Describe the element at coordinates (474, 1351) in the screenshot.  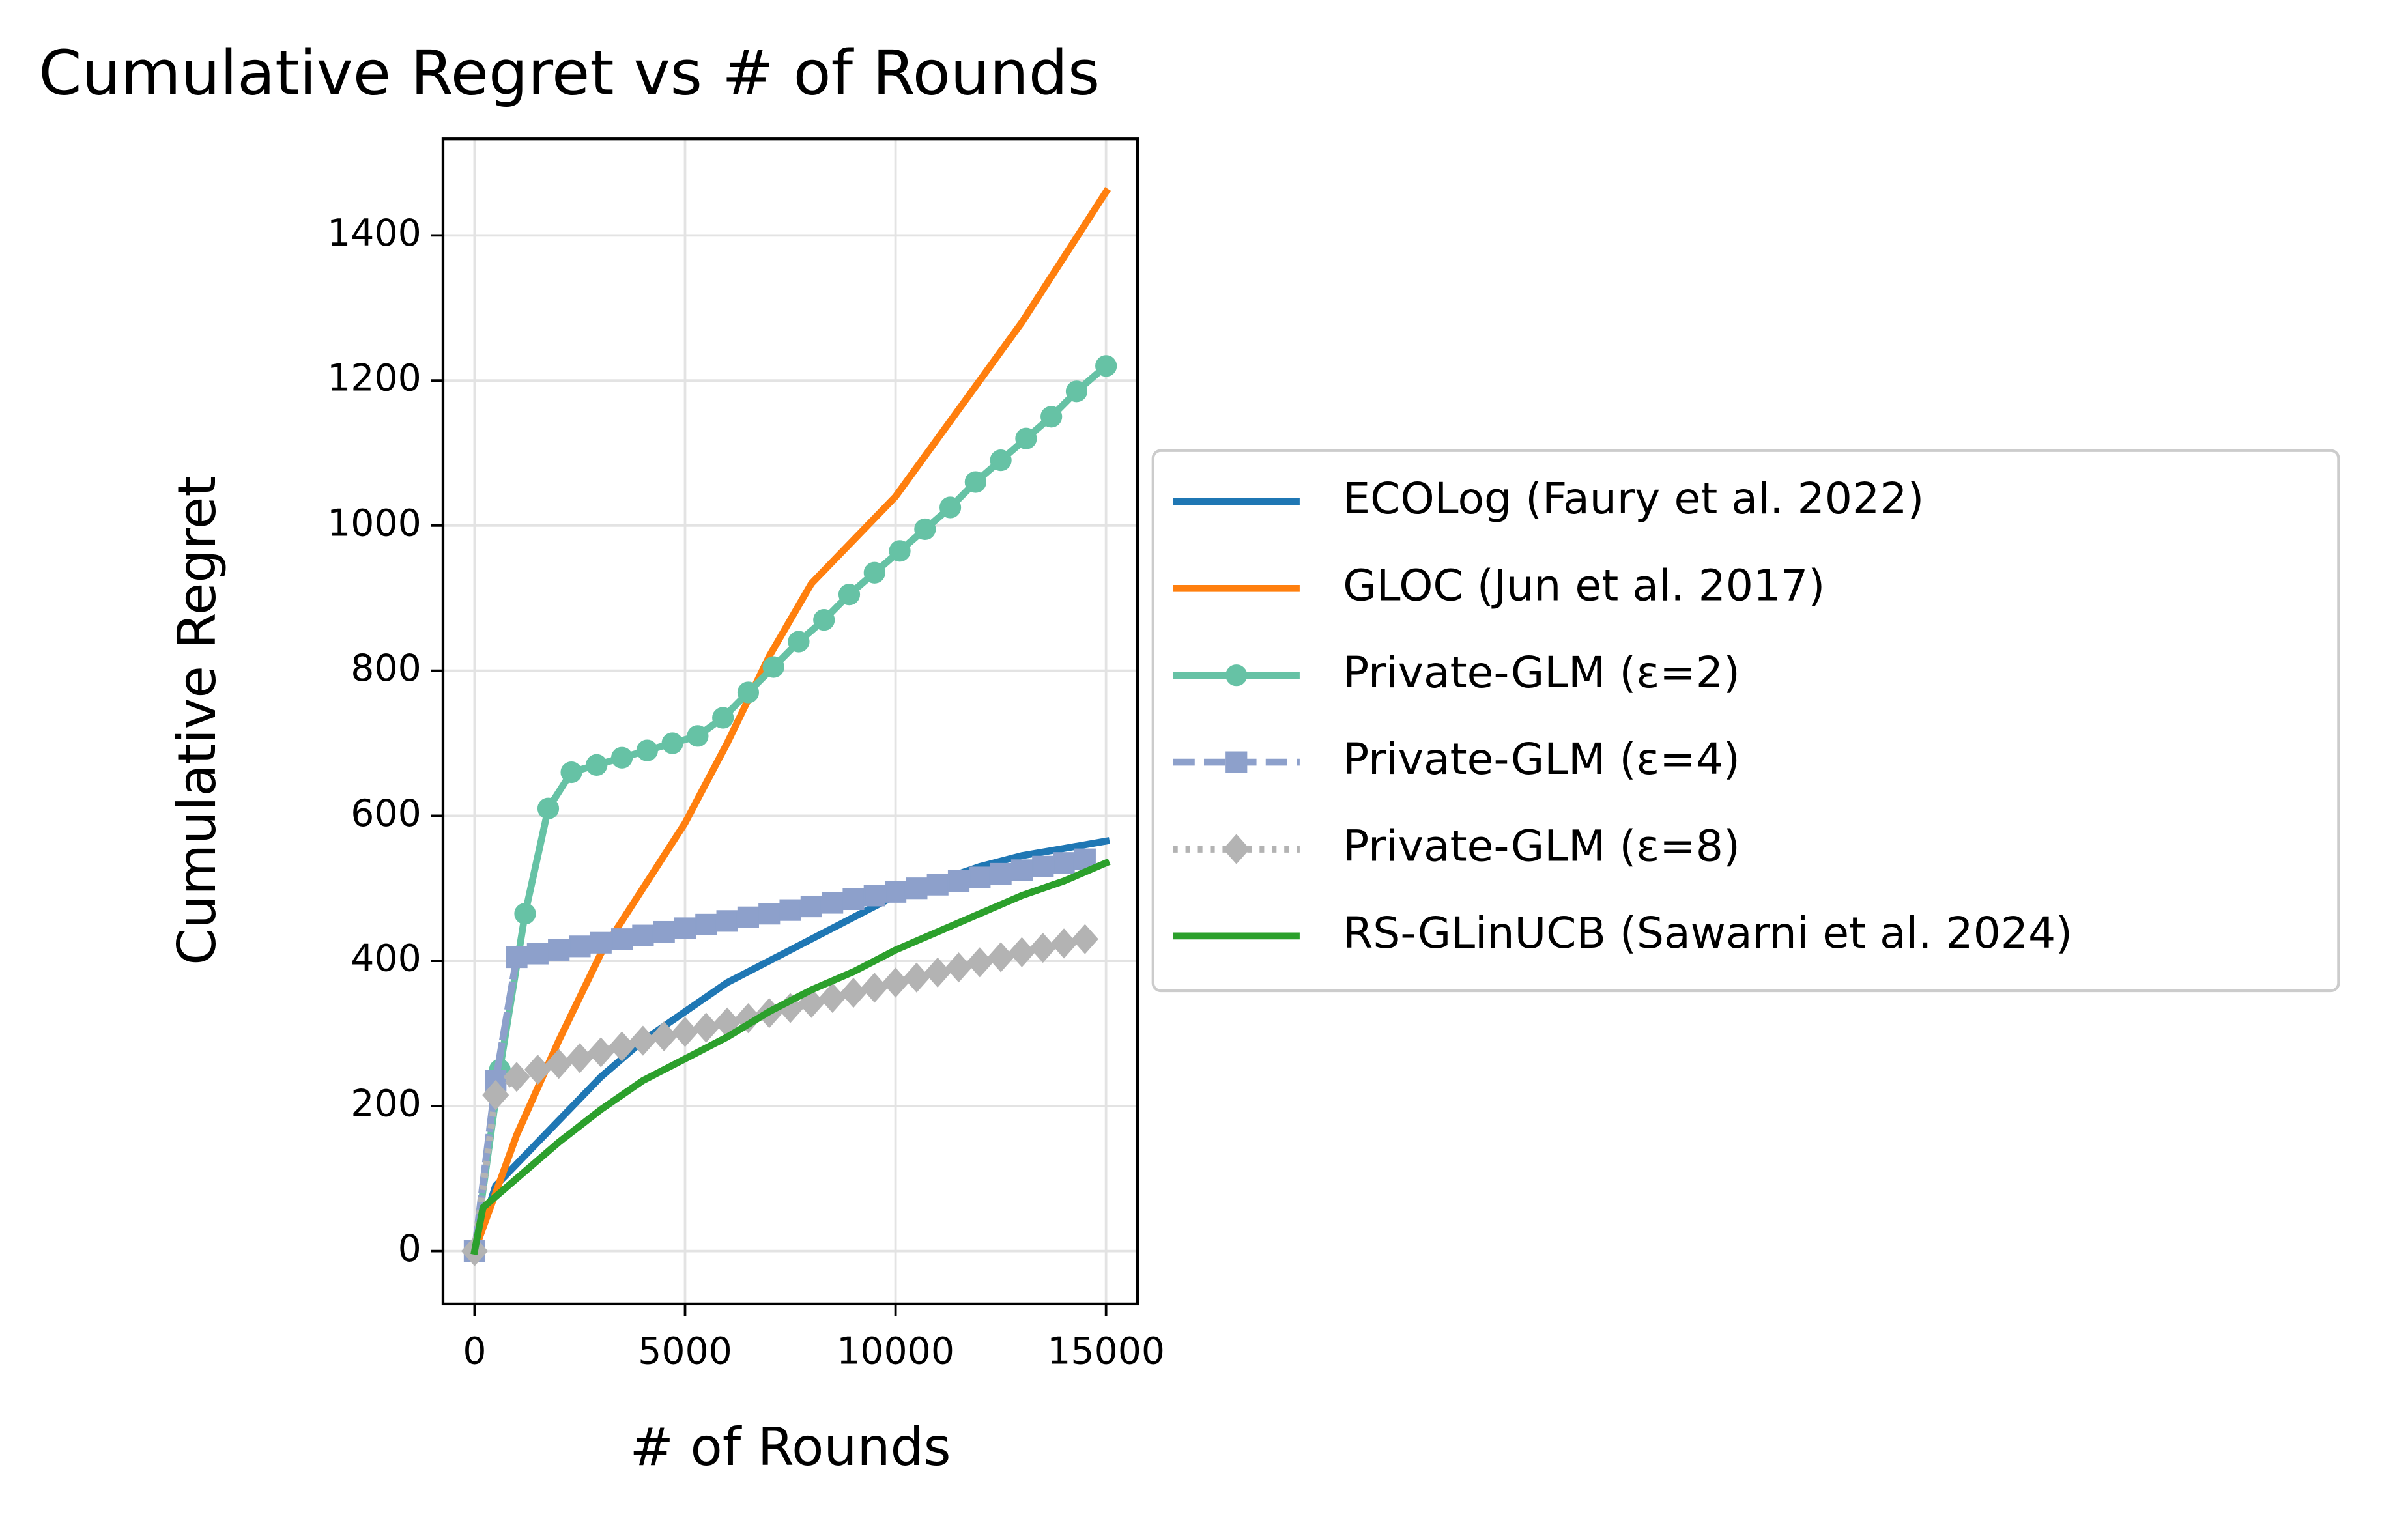
I see `x-tick-label: 0` at that location.